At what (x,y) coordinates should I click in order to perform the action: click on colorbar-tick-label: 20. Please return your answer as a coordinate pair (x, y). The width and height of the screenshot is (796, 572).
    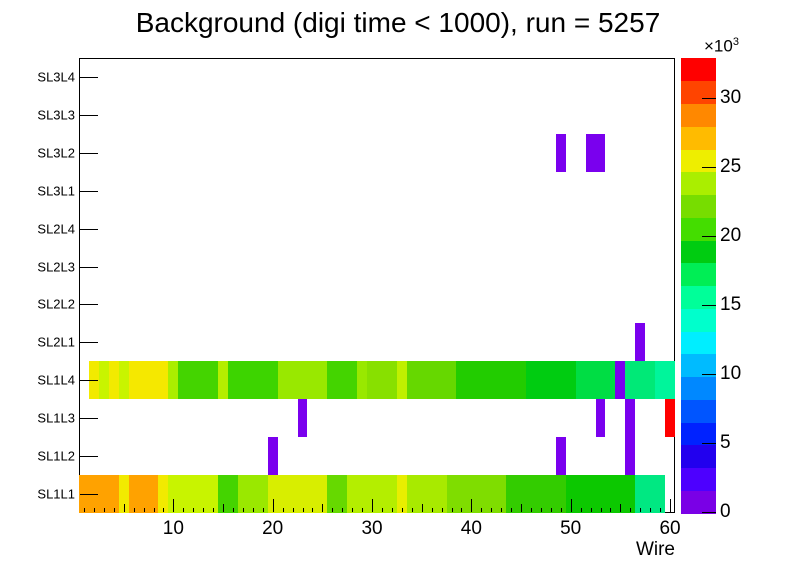
    Looking at the image, I should click on (731, 236).